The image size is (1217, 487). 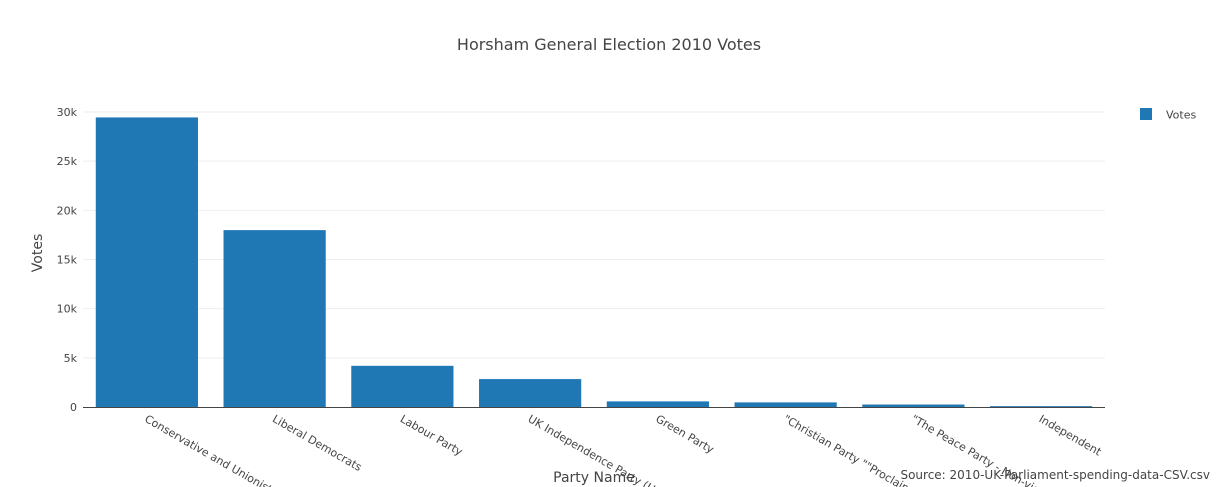 What do you see at coordinates (684, 434) in the screenshot?
I see `x-tick-label: Green Party` at bounding box center [684, 434].